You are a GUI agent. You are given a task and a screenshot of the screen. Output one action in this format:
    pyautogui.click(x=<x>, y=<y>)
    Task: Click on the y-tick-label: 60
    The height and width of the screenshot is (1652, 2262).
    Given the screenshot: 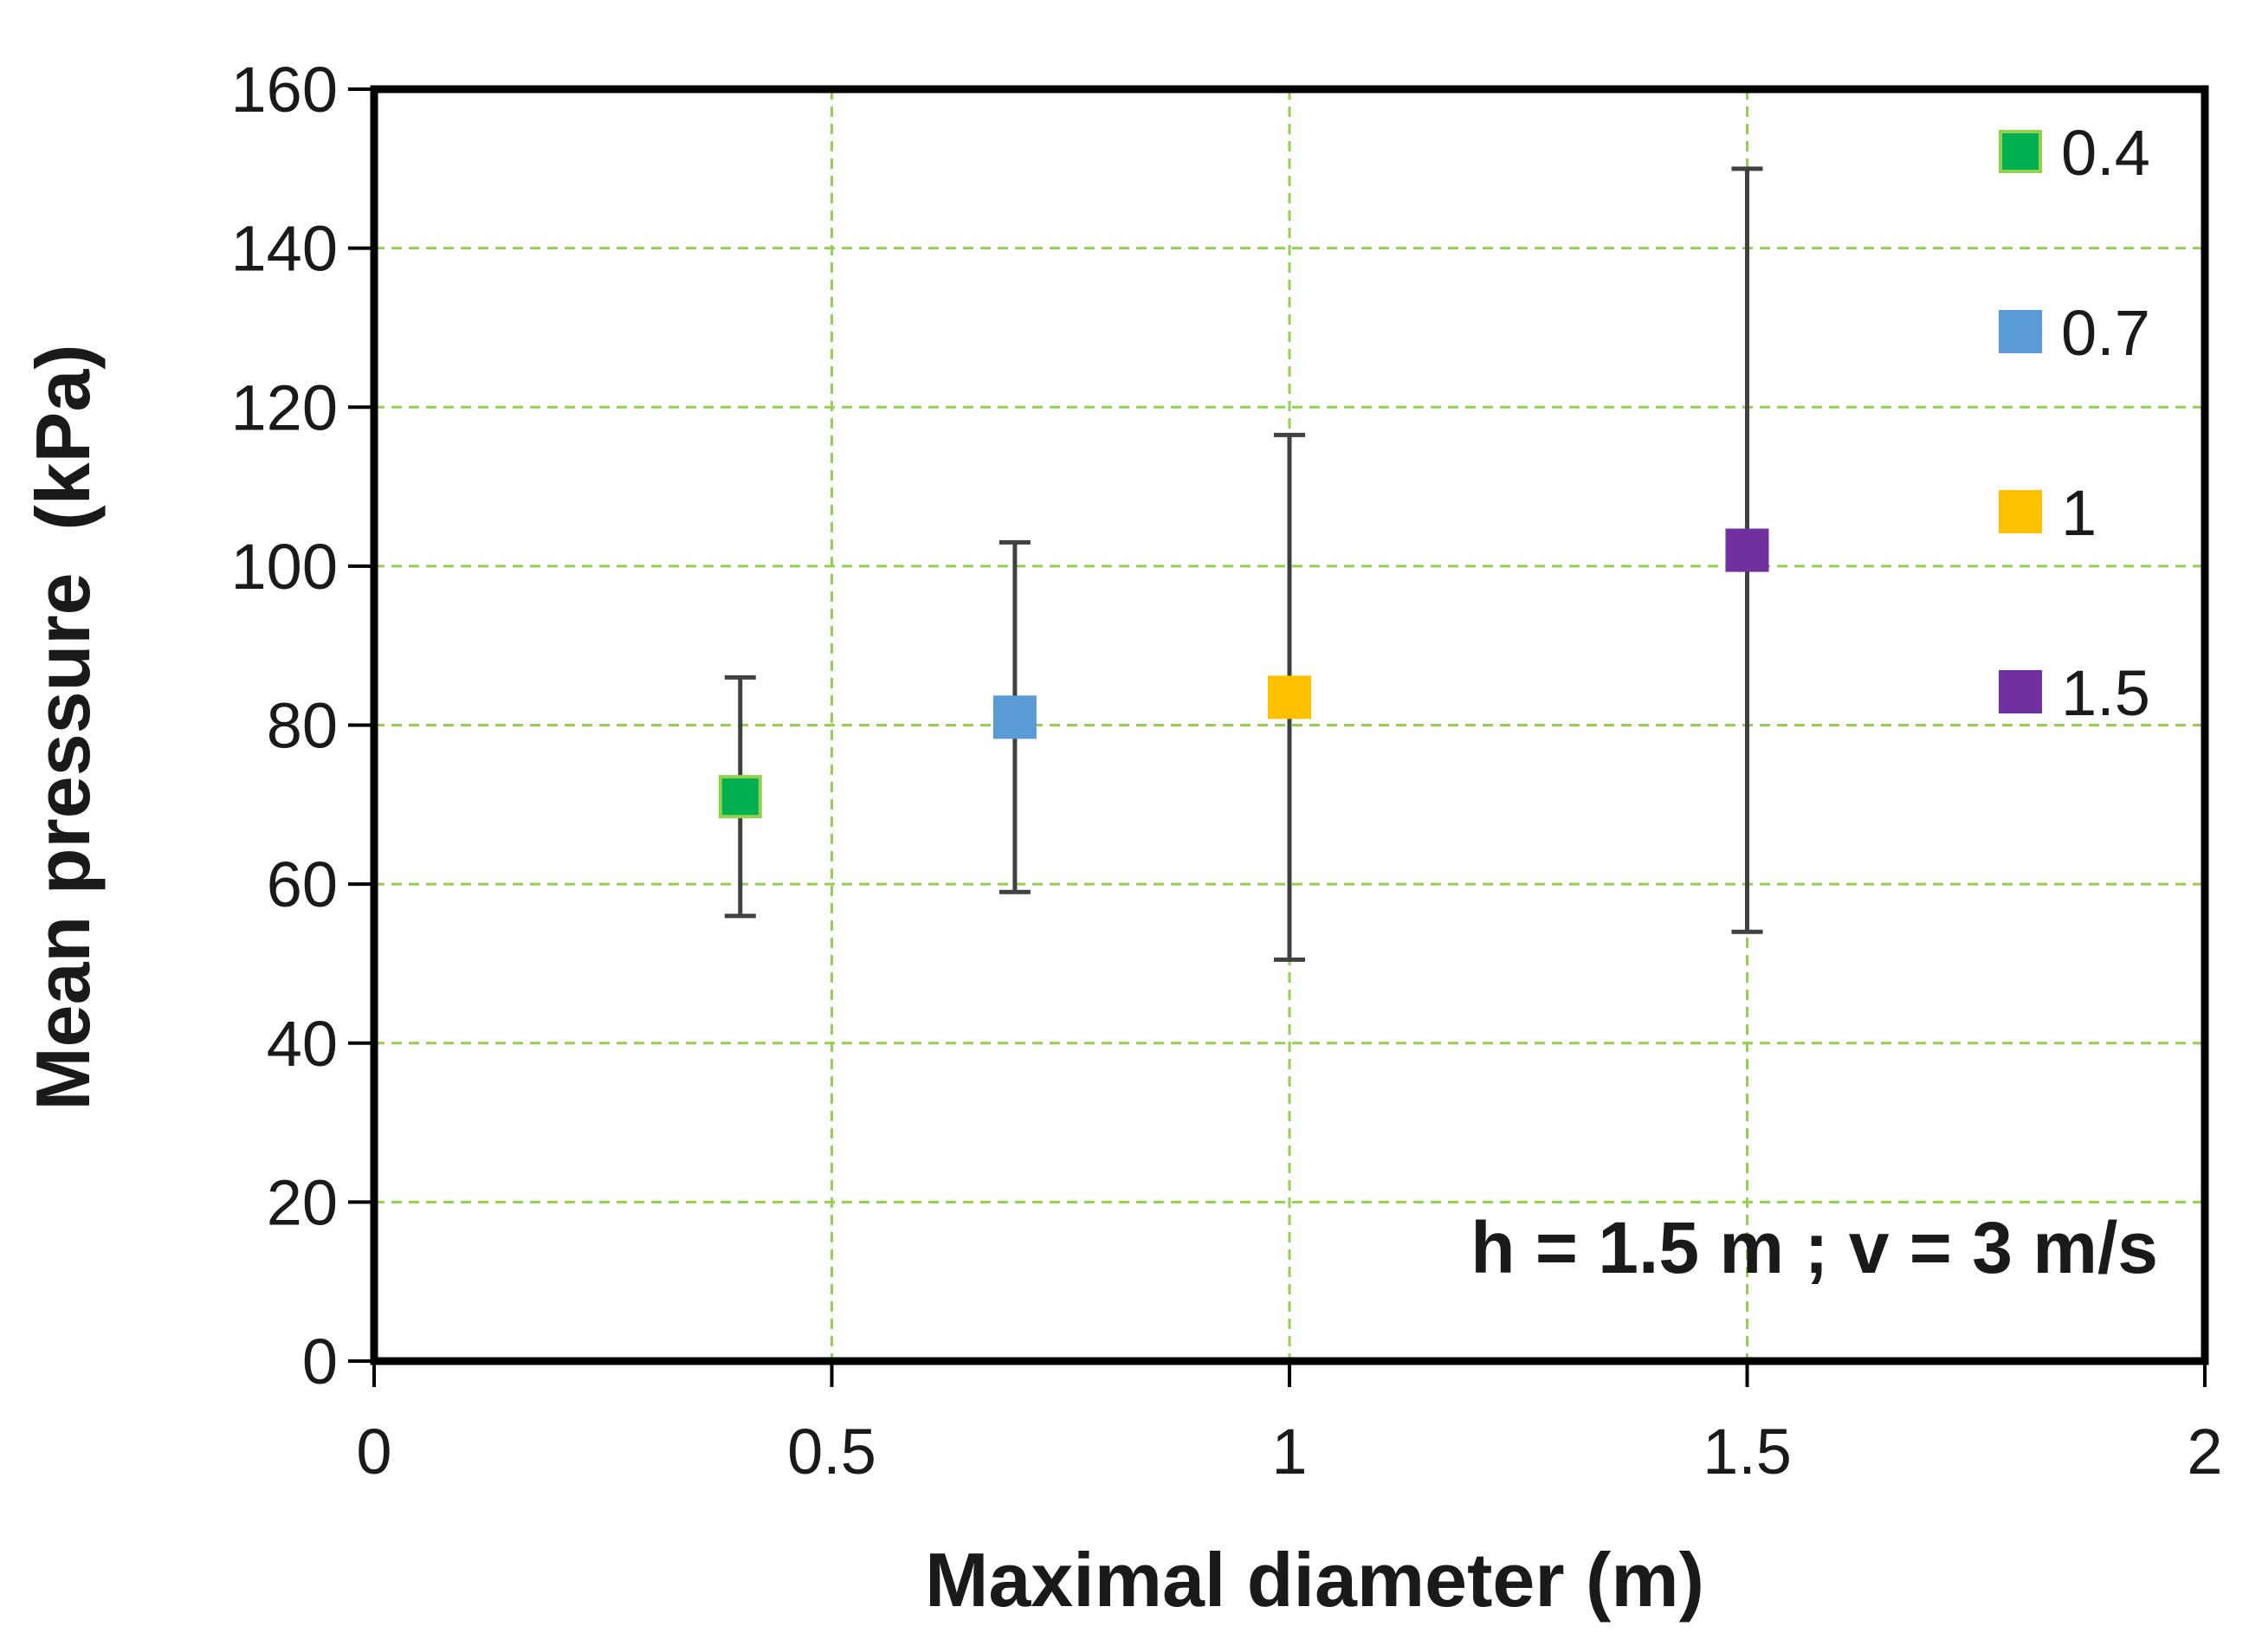 What is the action you would take?
    pyautogui.click(x=302, y=884)
    